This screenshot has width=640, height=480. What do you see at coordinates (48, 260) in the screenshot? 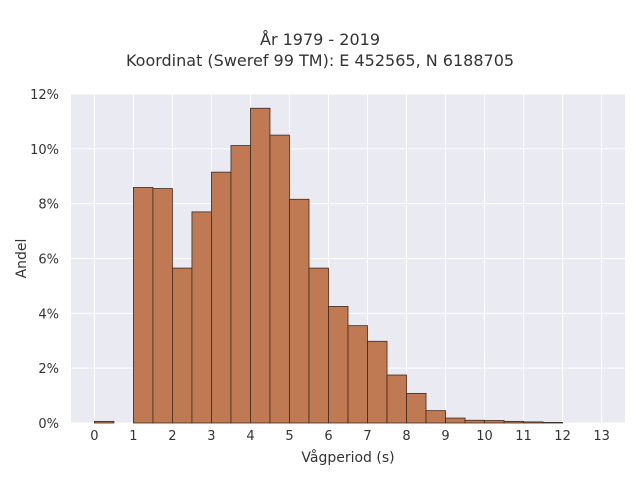
I see `y-tick-label: 6%` at bounding box center [48, 260].